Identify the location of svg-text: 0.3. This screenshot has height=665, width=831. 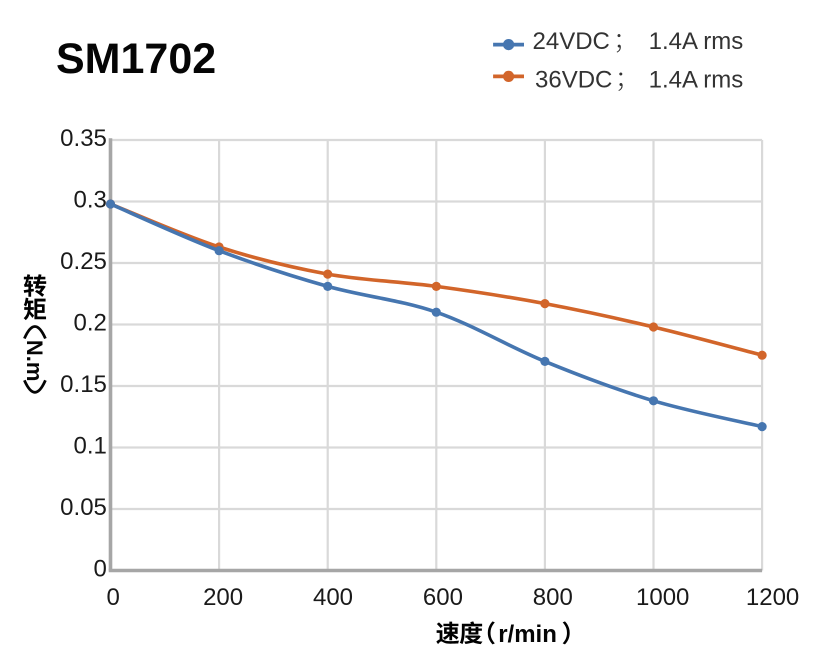
(90, 200).